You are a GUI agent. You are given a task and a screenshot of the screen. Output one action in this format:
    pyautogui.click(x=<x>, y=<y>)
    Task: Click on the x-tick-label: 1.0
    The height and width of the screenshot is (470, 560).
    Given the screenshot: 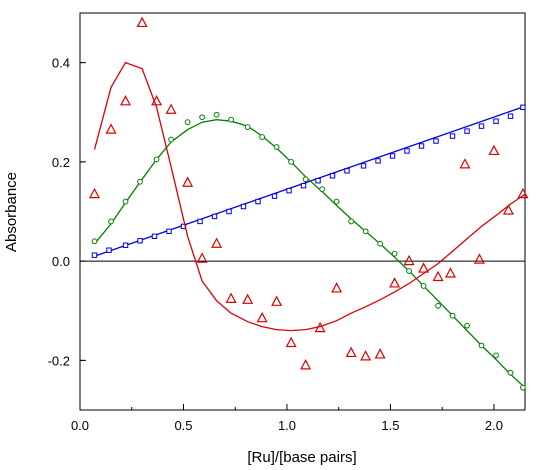 What is the action you would take?
    pyautogui.click(x=287, y=425)
    